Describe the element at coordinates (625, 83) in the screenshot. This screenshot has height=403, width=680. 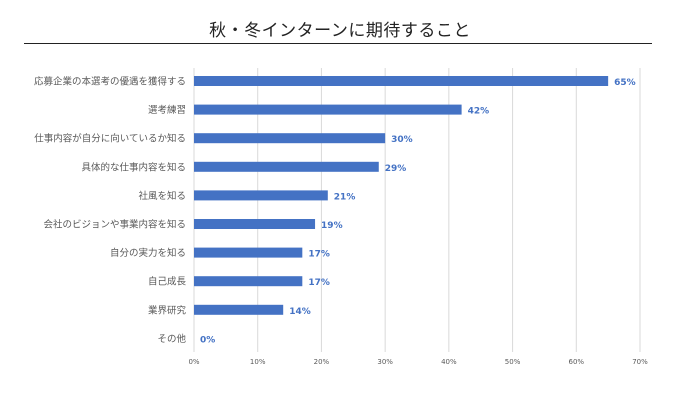
I see `value-label: 65%` at that location.